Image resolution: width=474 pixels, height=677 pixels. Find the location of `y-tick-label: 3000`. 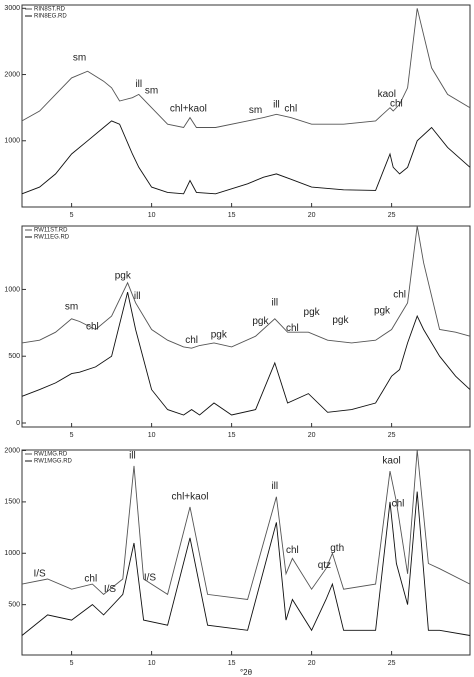

y-tick-label: 3000 is located at coordinates (12, 8).